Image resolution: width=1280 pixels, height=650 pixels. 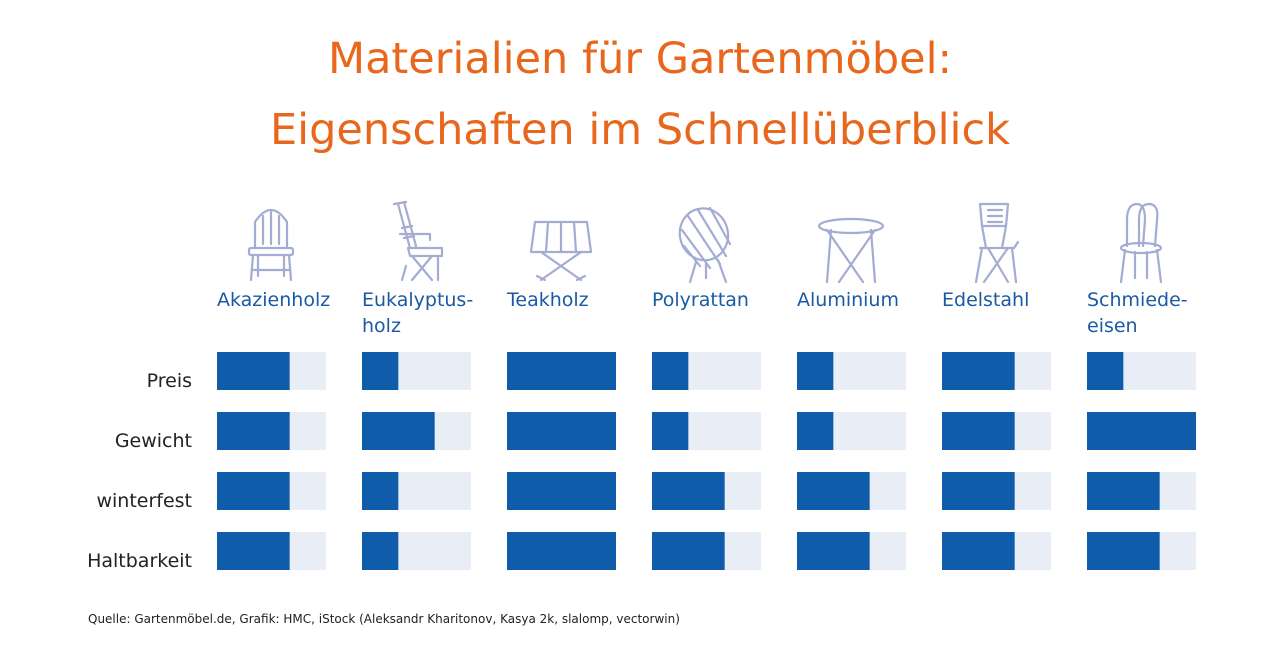 I want to click on chart-title-line-2: Eigenschaften im Schnellüberblick, so click(x=640, y=130).